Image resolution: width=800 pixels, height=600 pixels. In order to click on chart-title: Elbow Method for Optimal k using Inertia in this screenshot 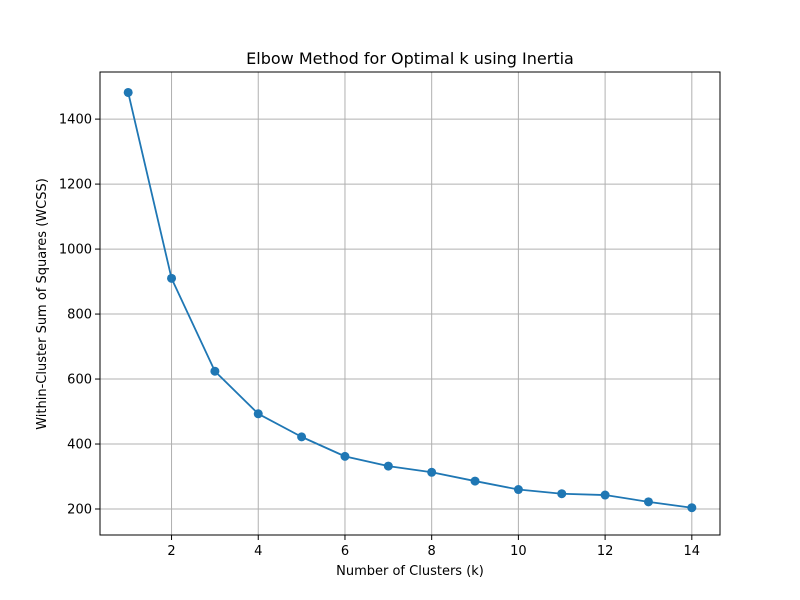, I will do `click(410, 58)`.